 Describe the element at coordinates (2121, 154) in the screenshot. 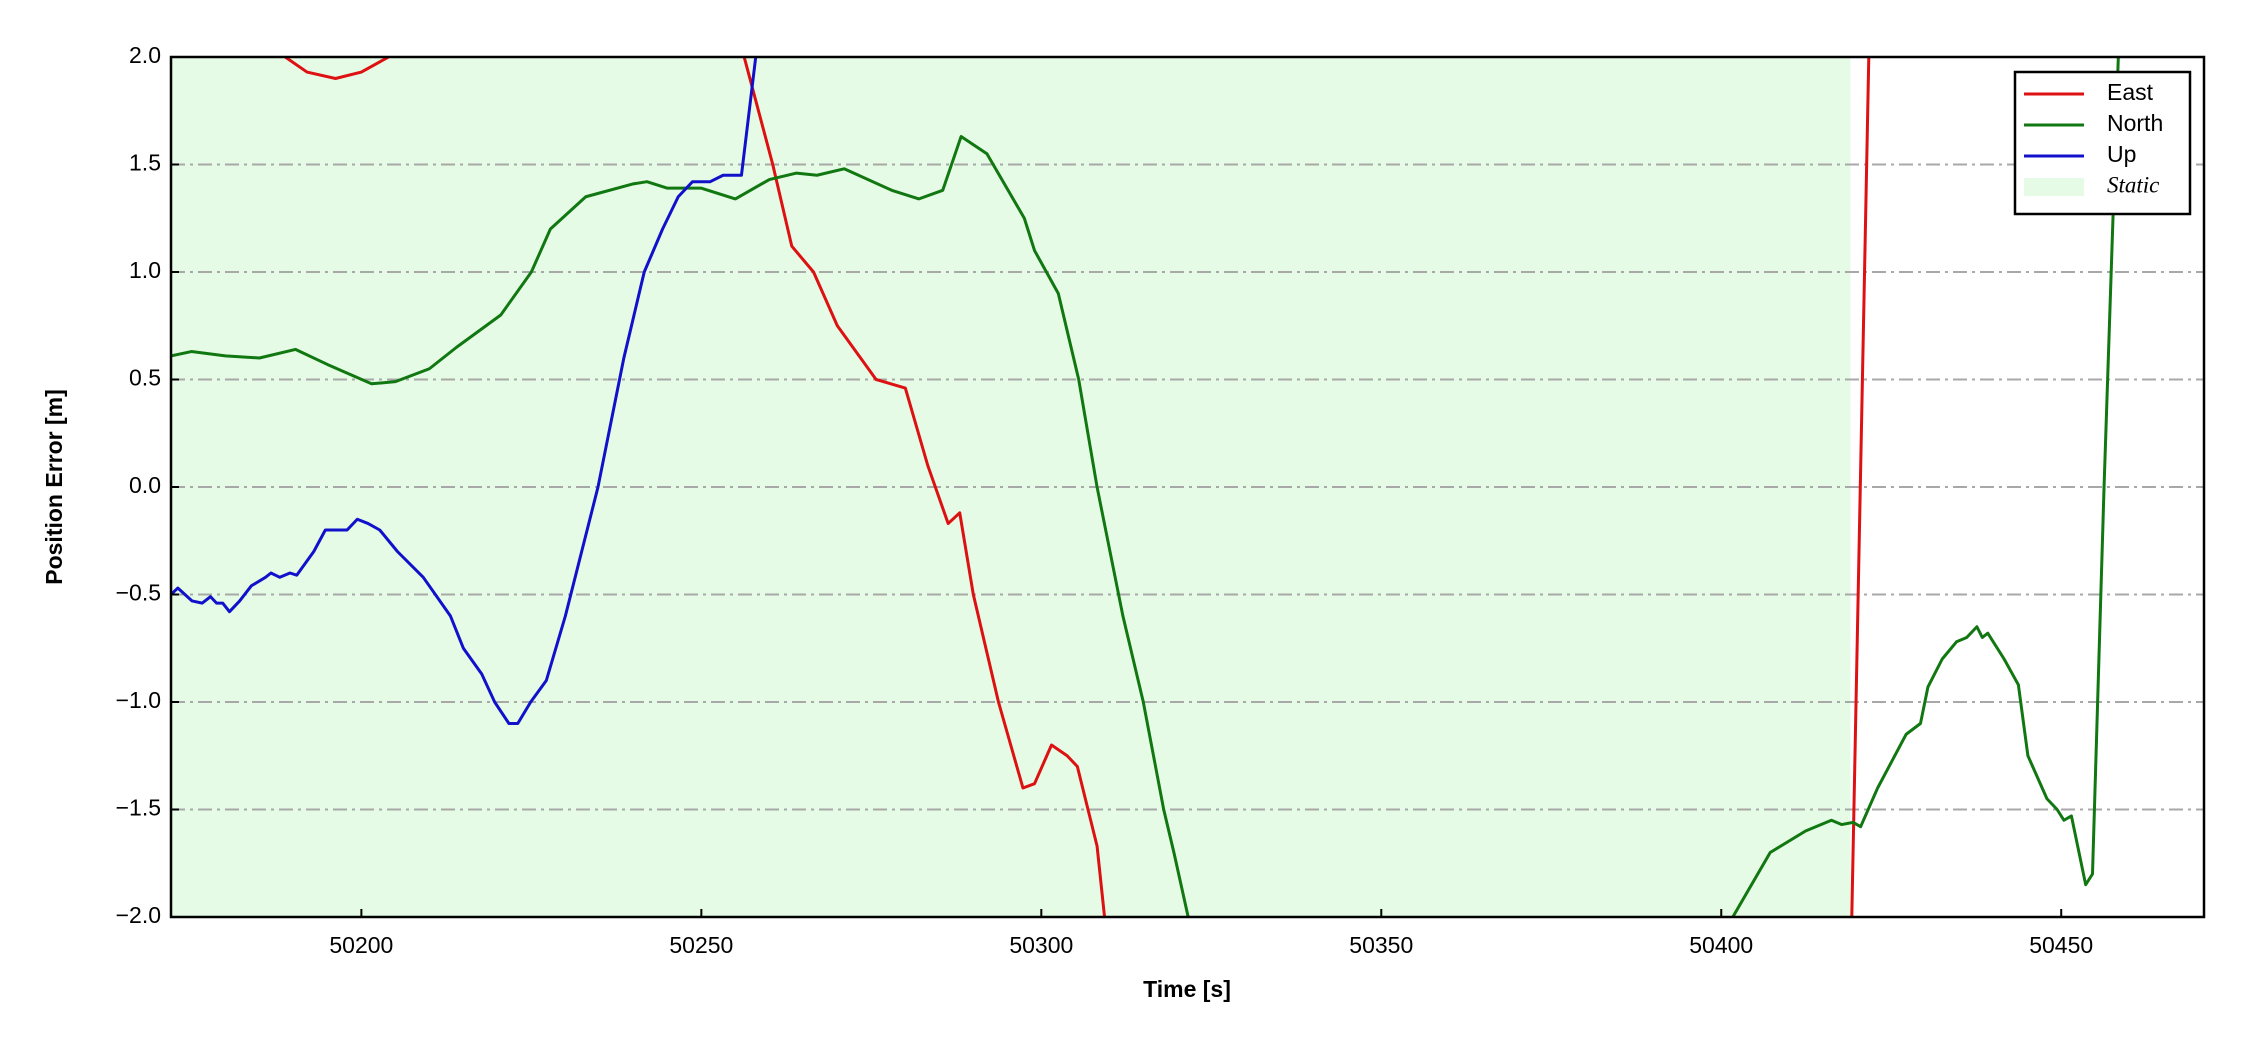

I see `legend-label: Up` at that location.